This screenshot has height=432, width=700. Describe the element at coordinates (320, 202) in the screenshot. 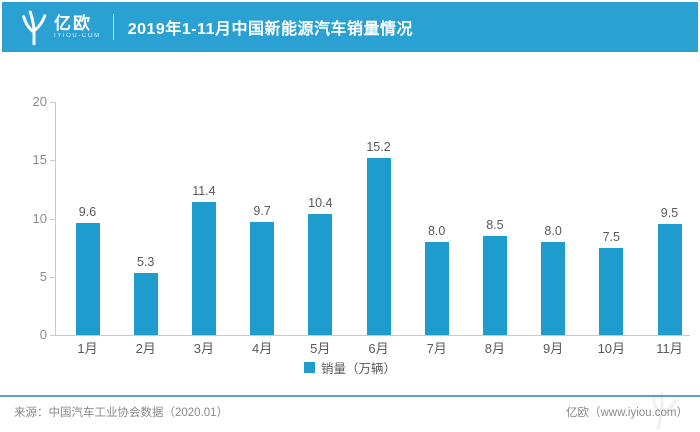

I see `bar-value-label: 10.4` at that location.